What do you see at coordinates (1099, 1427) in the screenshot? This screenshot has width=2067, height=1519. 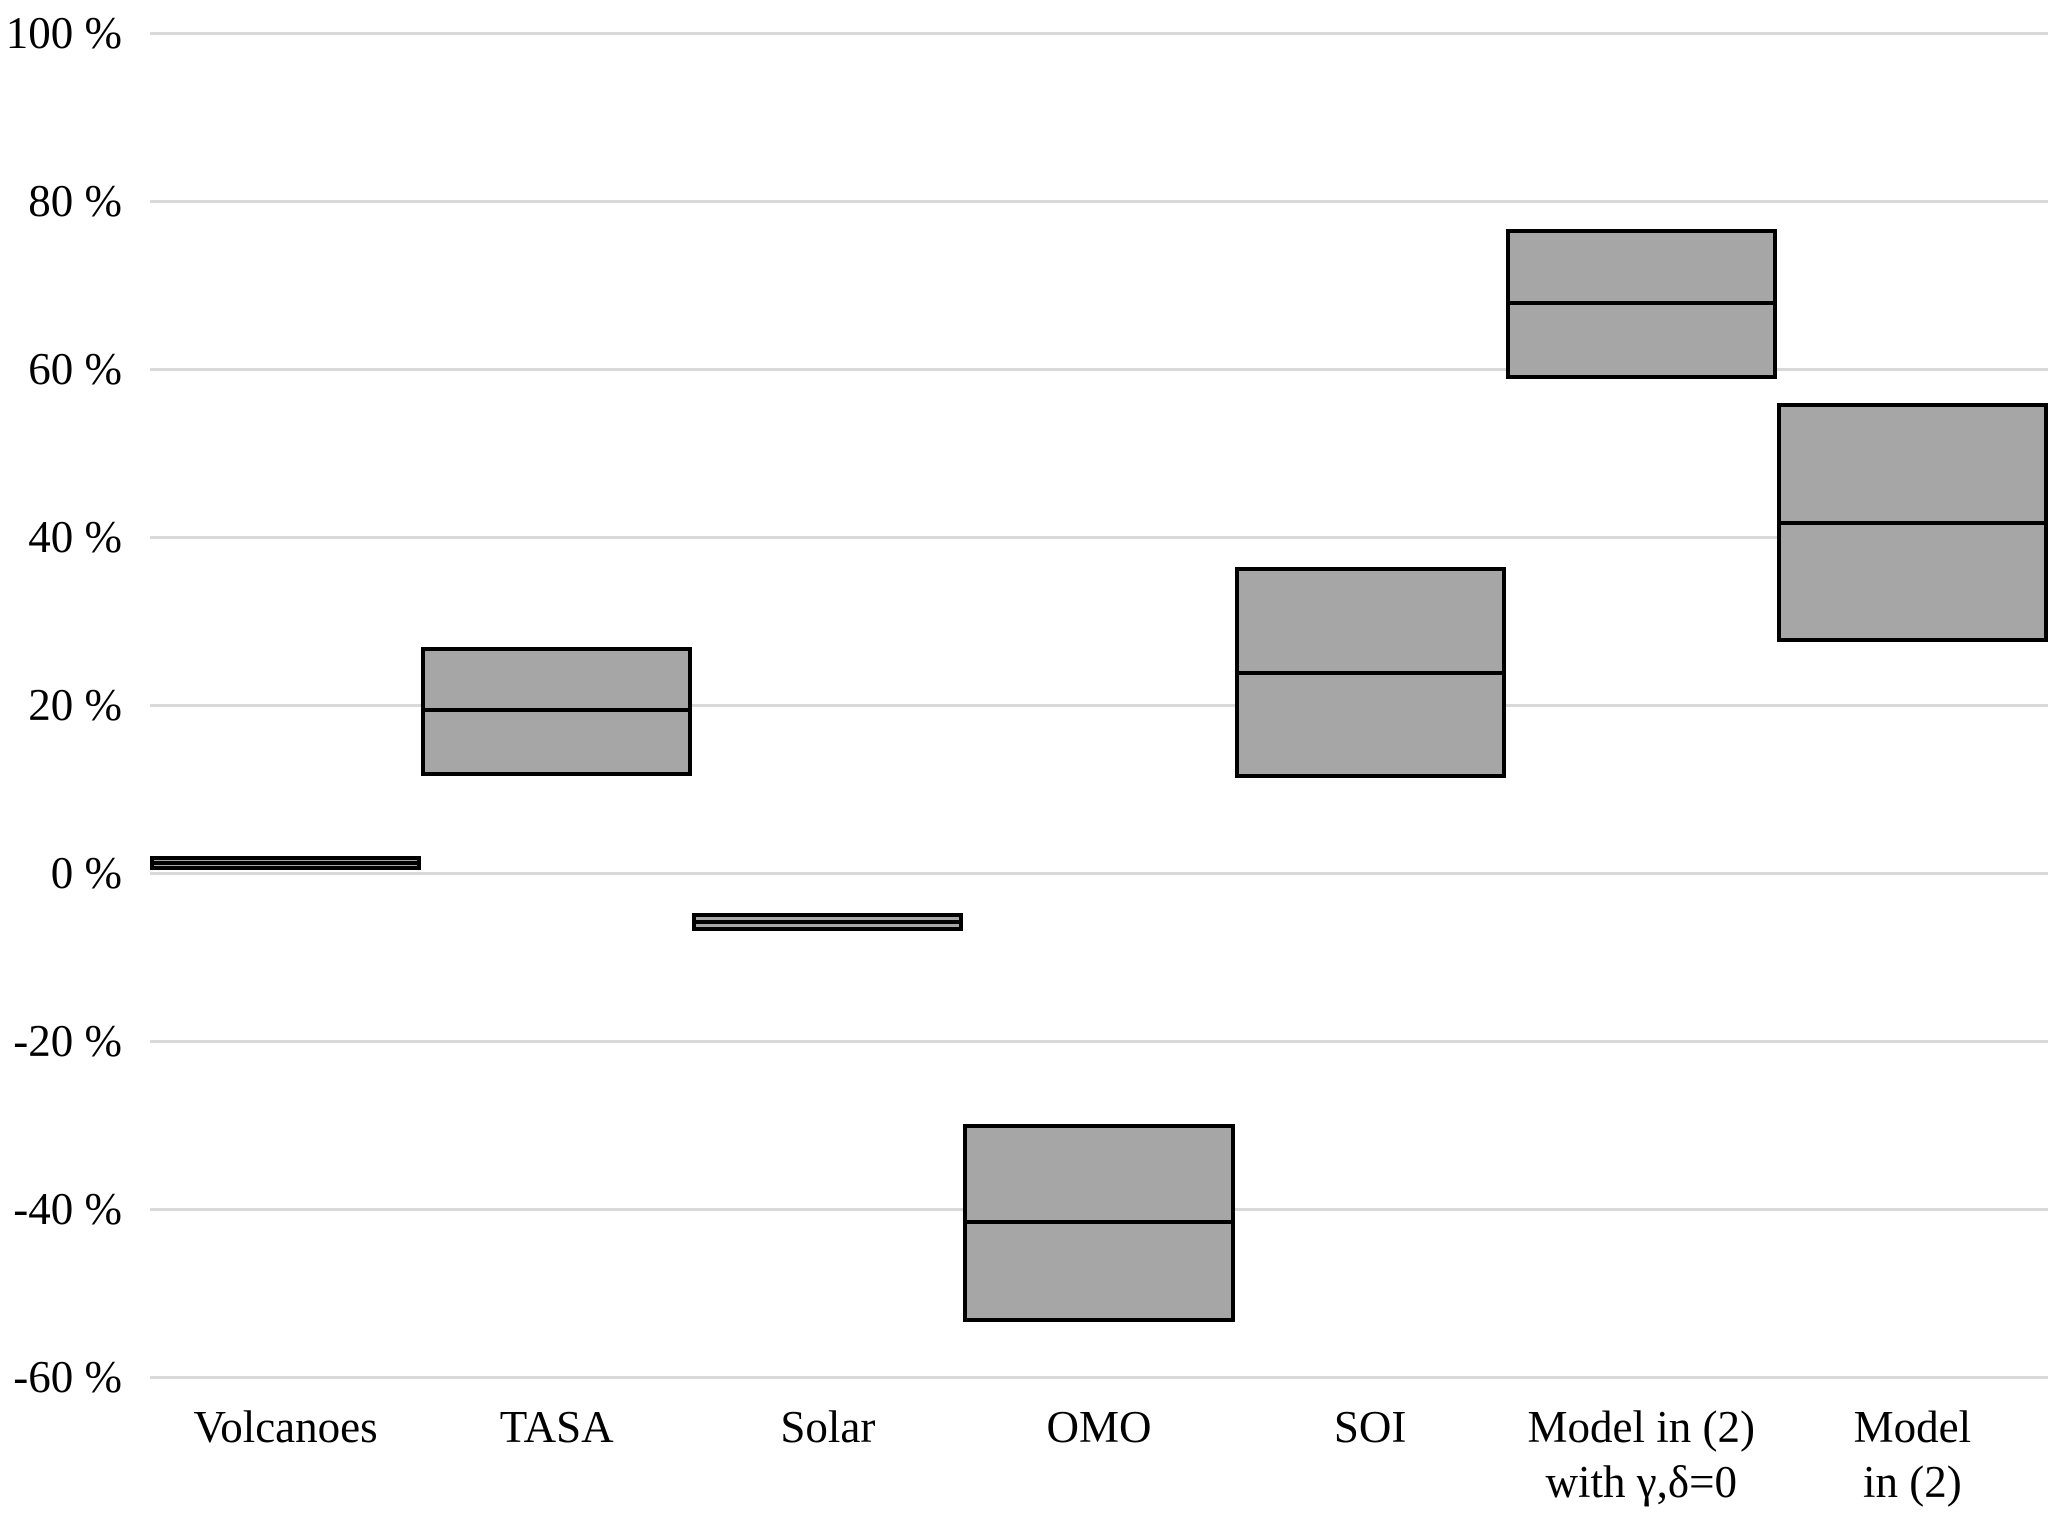 I see `x-category-label: OMO` at bounding box center [1099, 1427].